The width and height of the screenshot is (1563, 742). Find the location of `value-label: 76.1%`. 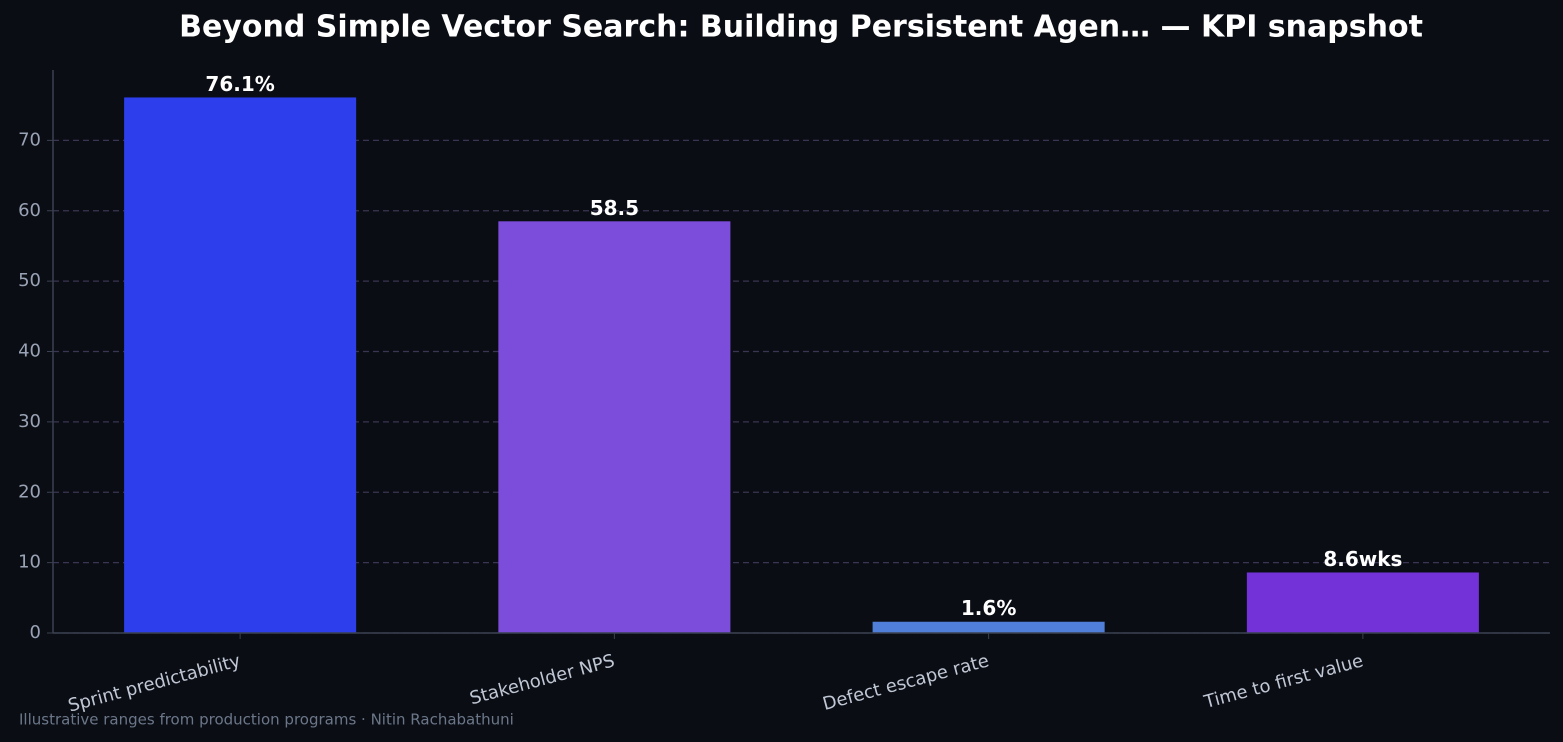

value-label: 76.1% is located at coordinates (239, 84).